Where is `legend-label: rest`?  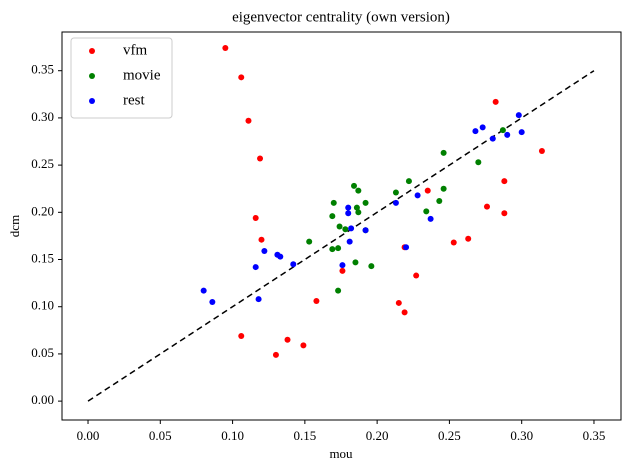 legend-label: rest is located at coordinates (134, 100).